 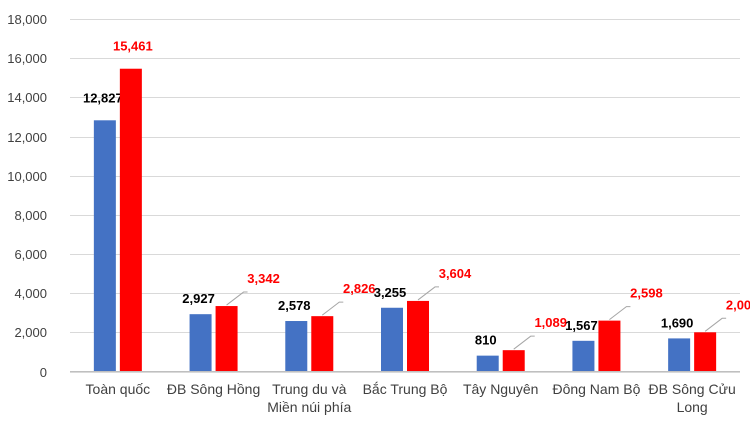 What do you see at coordinates (43, 372) in the screenshot?
I see `y-tick-label: 0` at bounding box center [43, 372].